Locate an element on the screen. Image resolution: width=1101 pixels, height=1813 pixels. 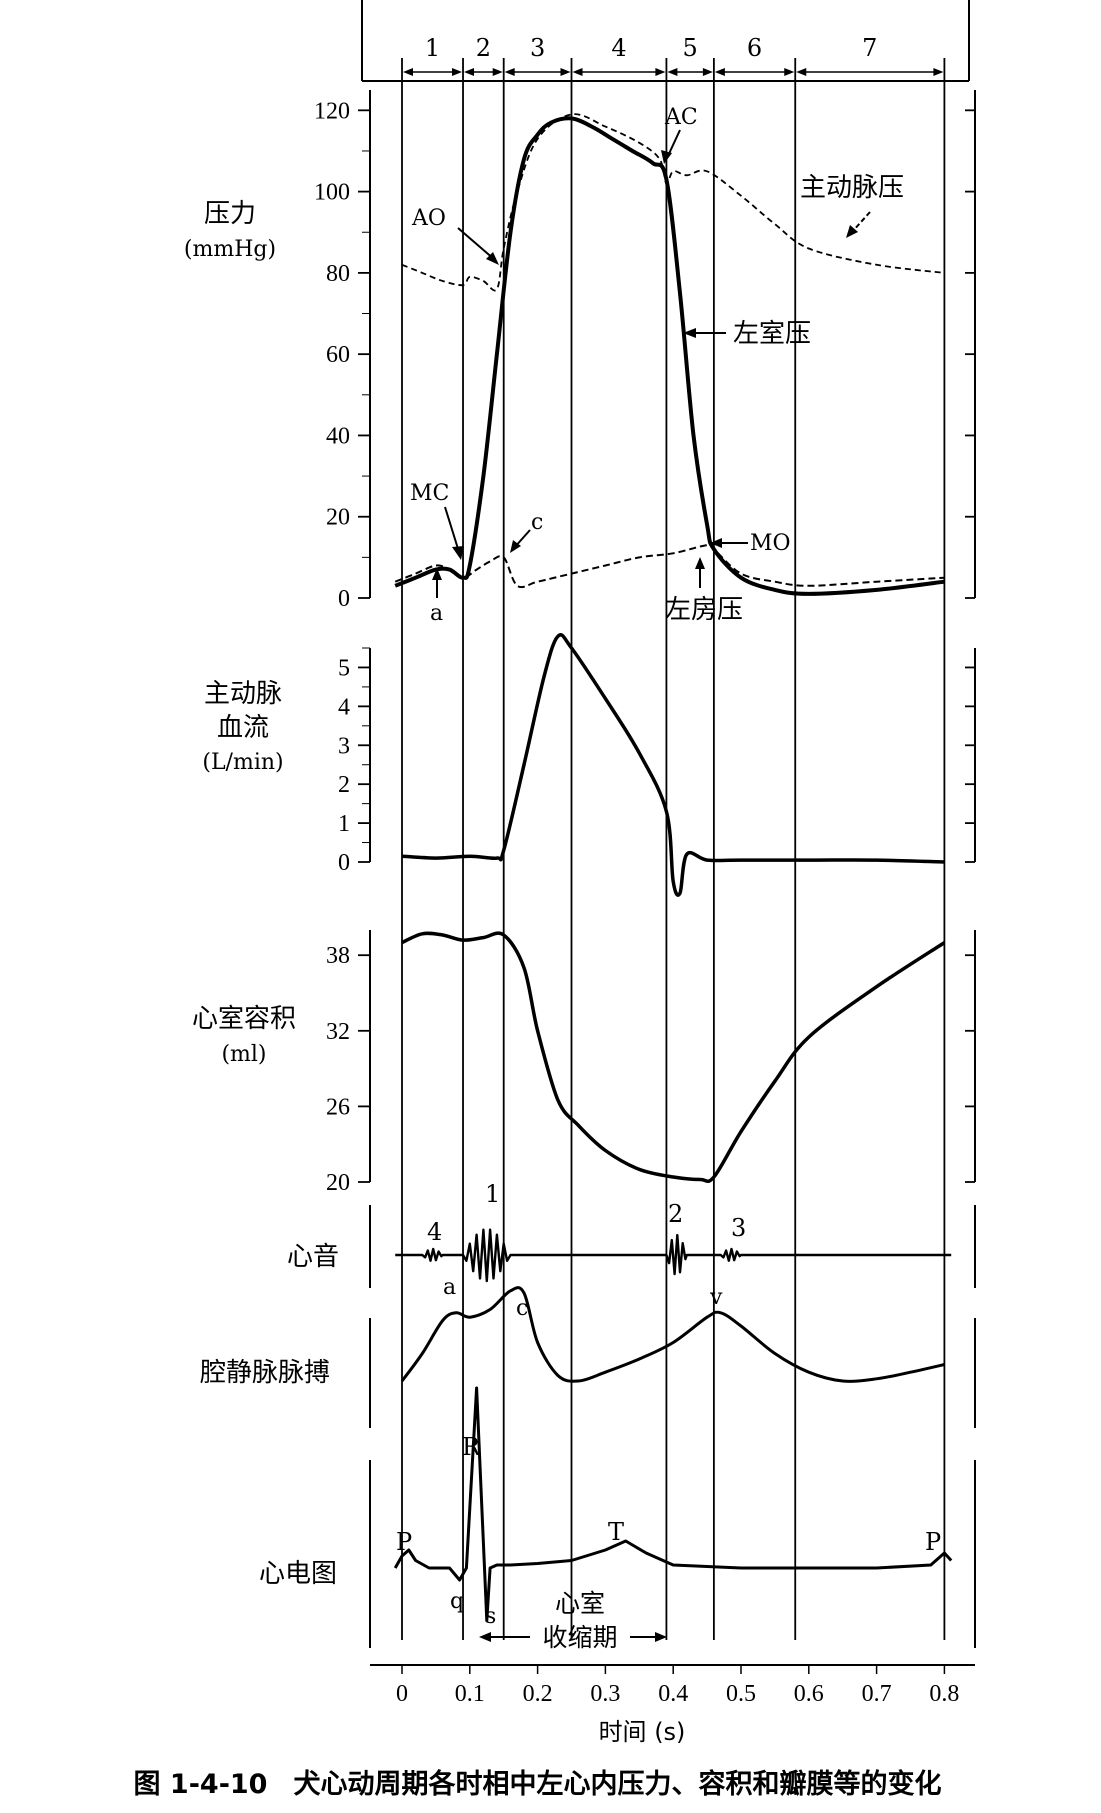
jvp-c-label: c is located at coordinates (522, 1308).